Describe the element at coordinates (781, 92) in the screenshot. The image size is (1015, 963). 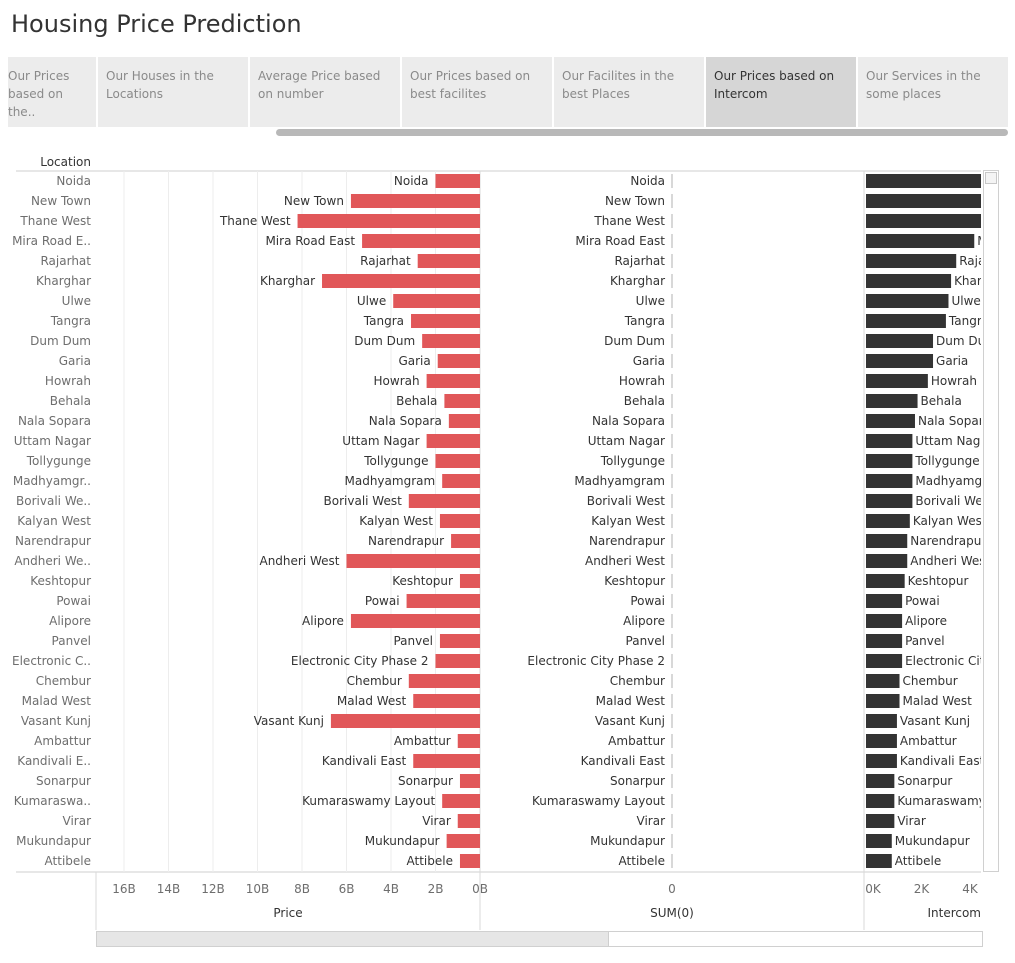
I see `tab-6: Our Prices based on Intercom` at that location.